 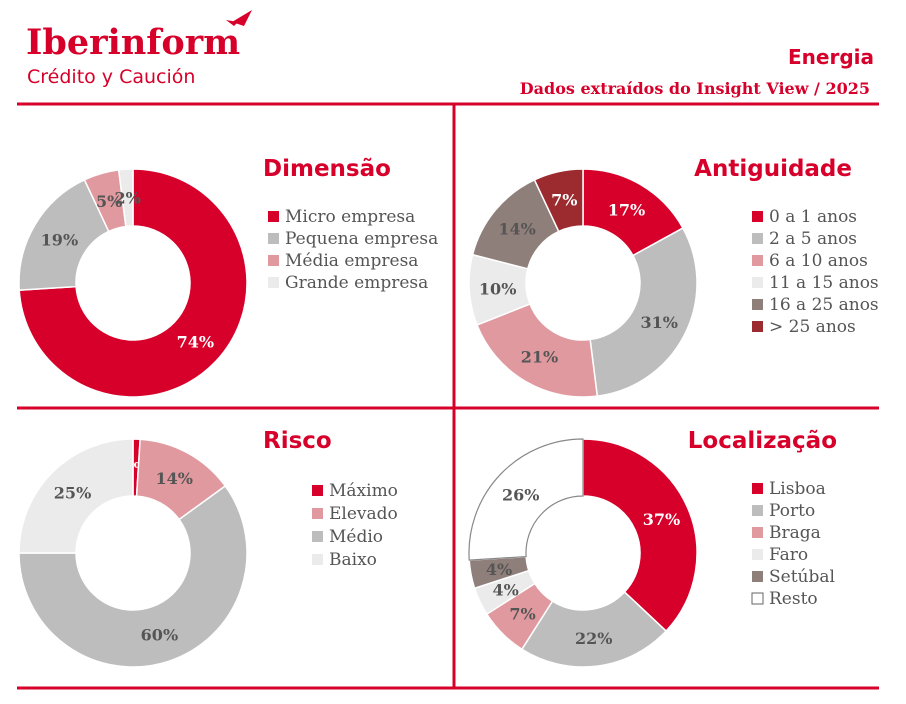 I want to click on value-label: 37%, so click(x=661, y=519).